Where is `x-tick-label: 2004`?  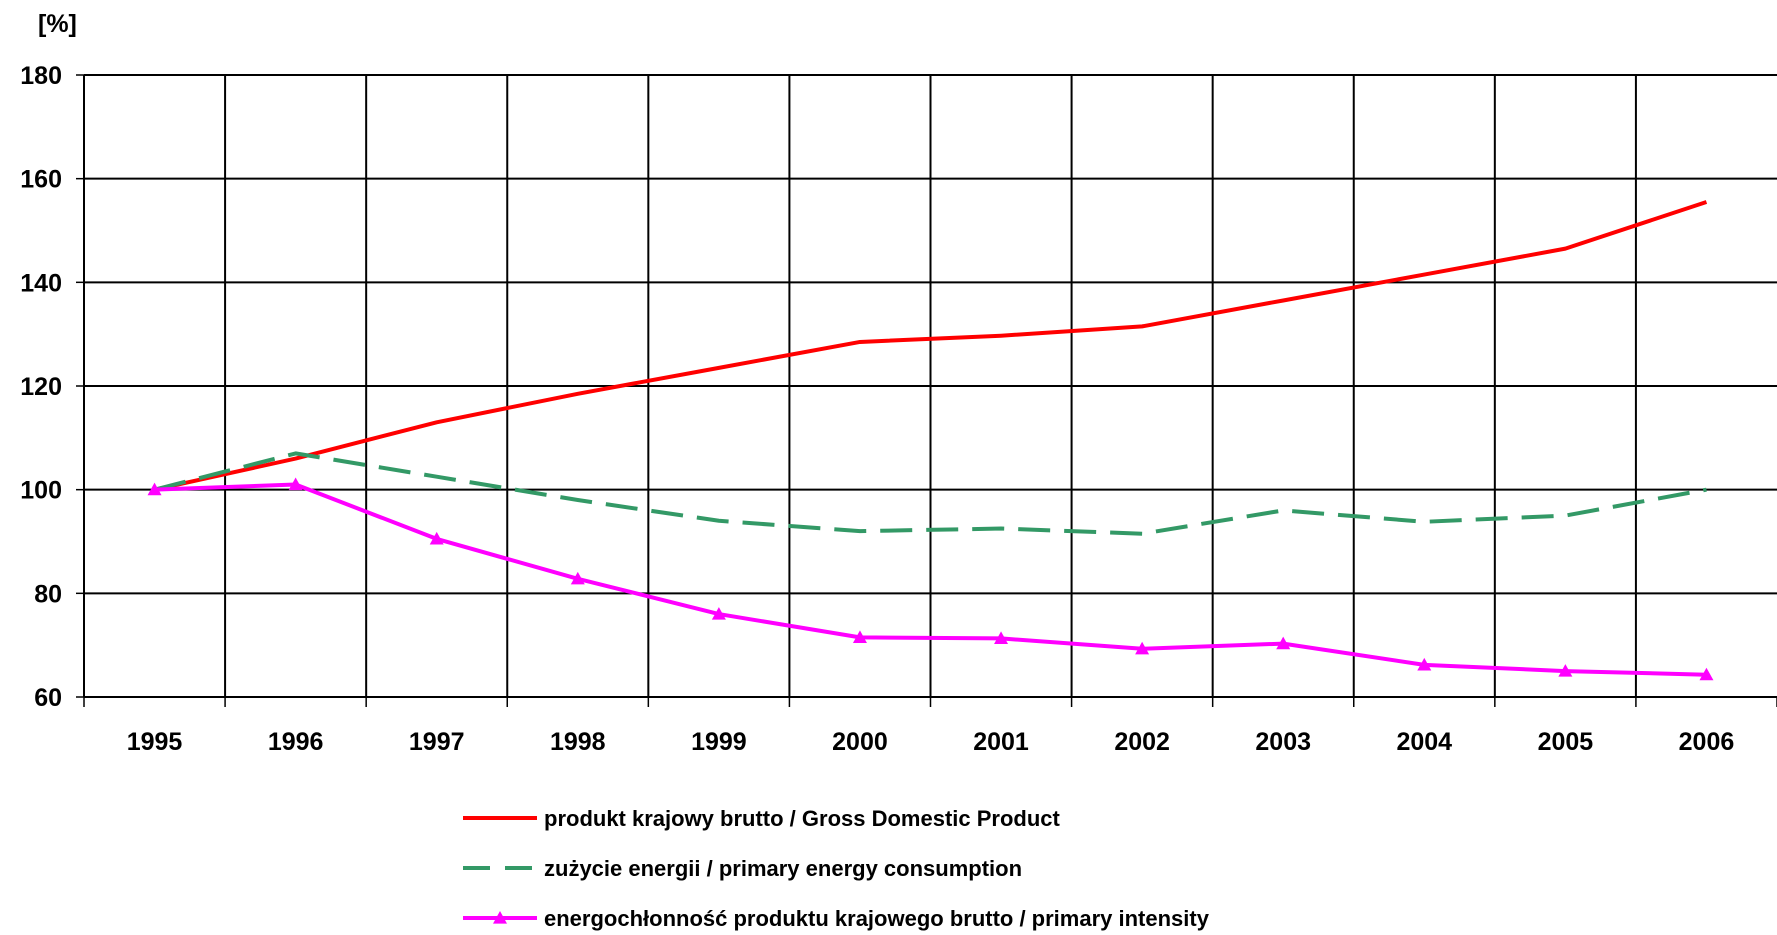
x-tick-label: 2004 is located at coordinates (1424, 742).